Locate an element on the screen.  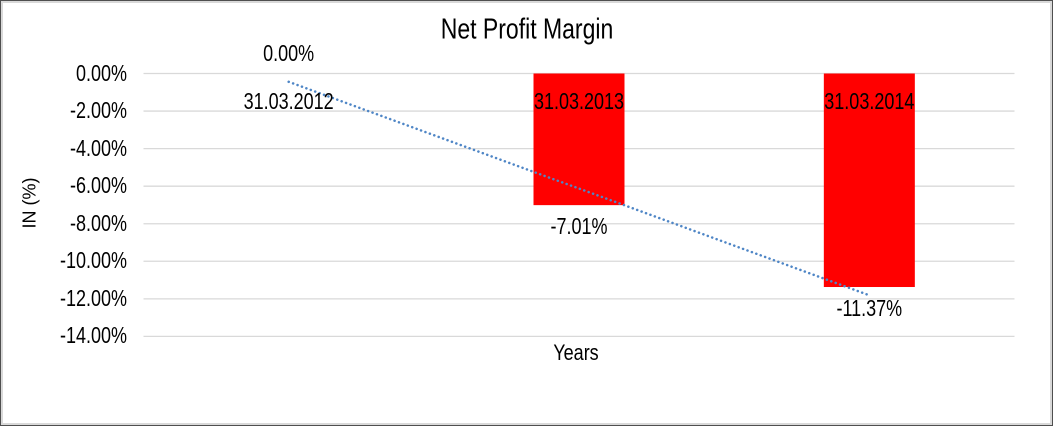
y-tick-label: -6.00% is located at coordinates (98, 185).